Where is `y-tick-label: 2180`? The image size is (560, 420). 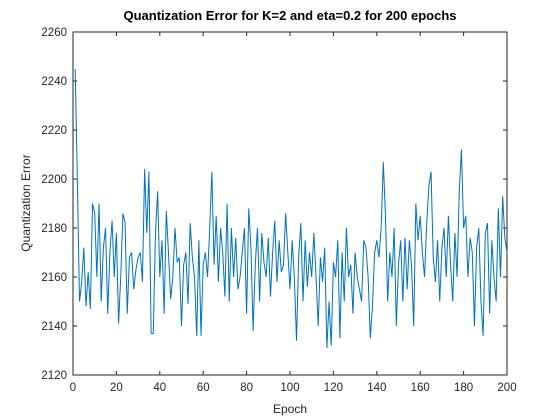
y-tick-label: 2180 is located at coordinates (54, 229).